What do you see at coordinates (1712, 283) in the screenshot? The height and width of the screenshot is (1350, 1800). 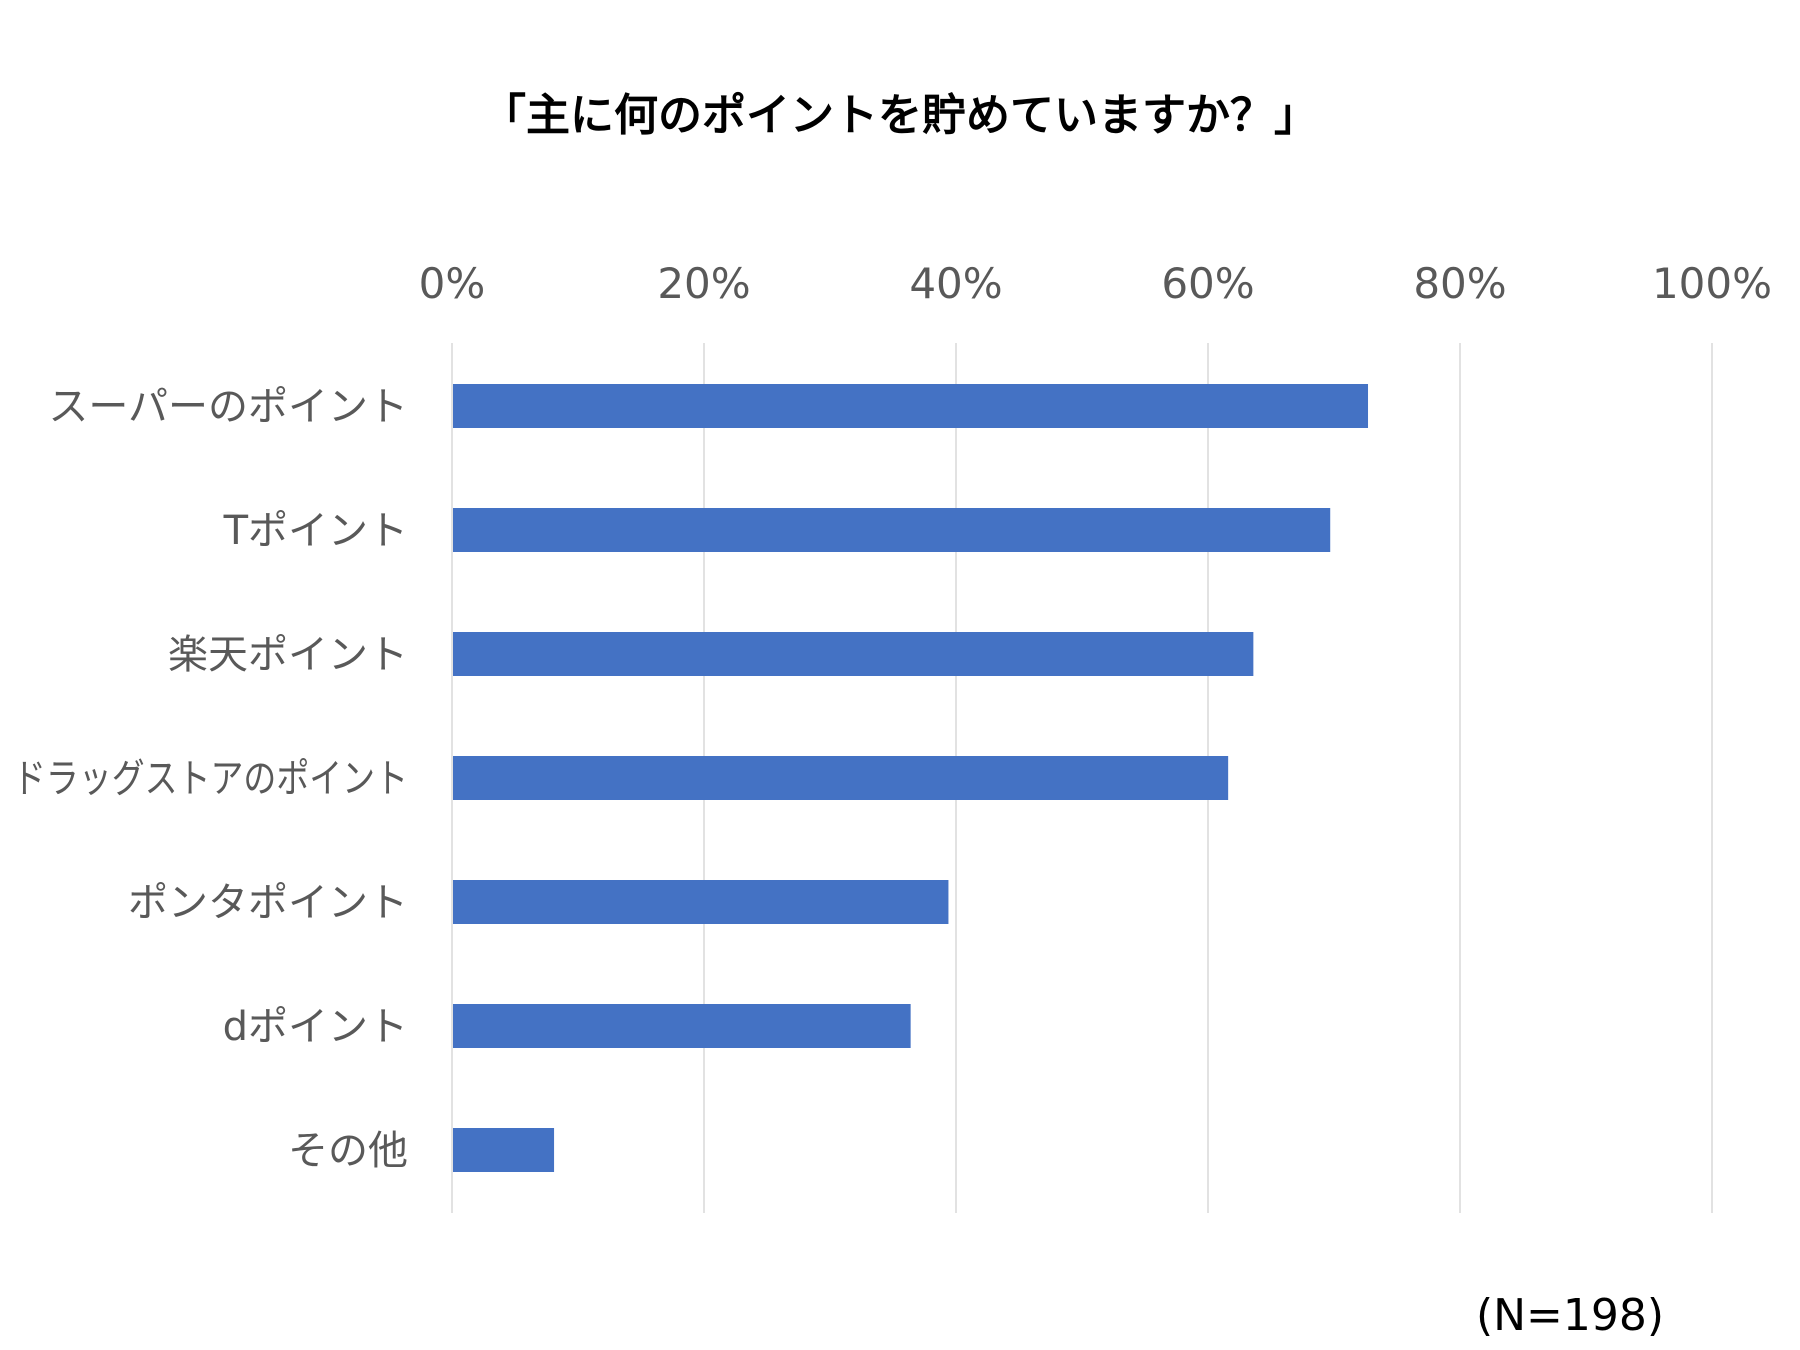 I see `x-tick-label-100: 100%` at bounding box center [1712, 283].